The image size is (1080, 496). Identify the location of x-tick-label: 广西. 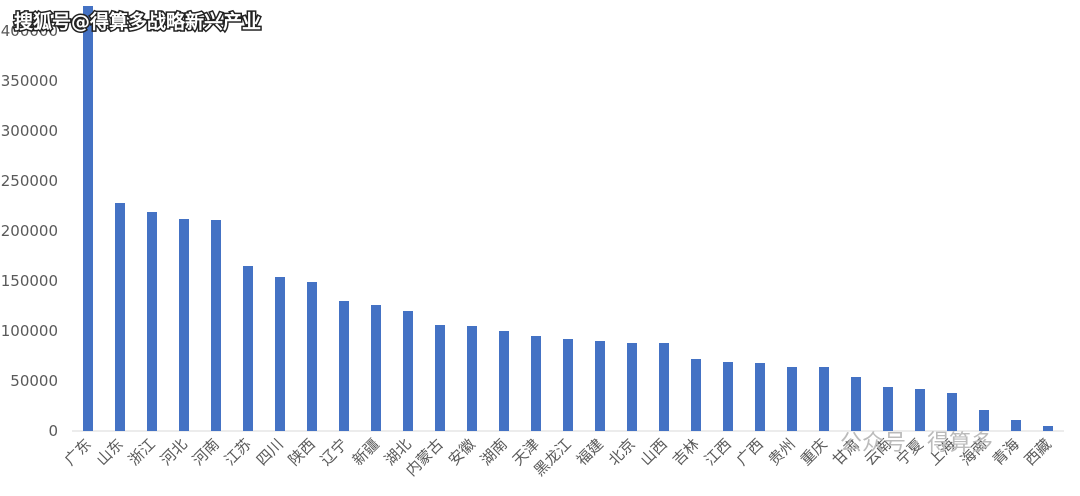
(750, 452).